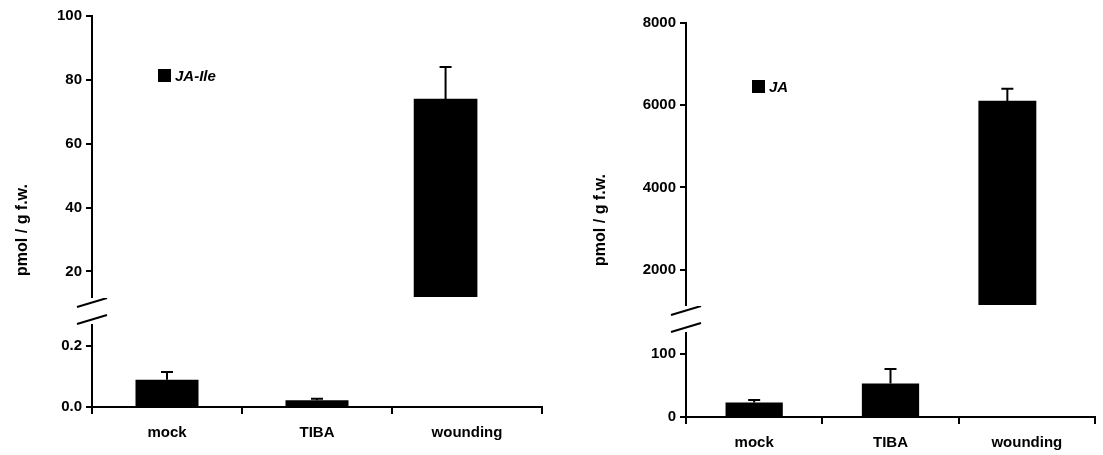 The height and width of the screenshot is (455, 1103). What do you see at coordinates (71, 406) in the screenshot?
I see `y-tick-label: 0.0` at bounding box center [71, 406].